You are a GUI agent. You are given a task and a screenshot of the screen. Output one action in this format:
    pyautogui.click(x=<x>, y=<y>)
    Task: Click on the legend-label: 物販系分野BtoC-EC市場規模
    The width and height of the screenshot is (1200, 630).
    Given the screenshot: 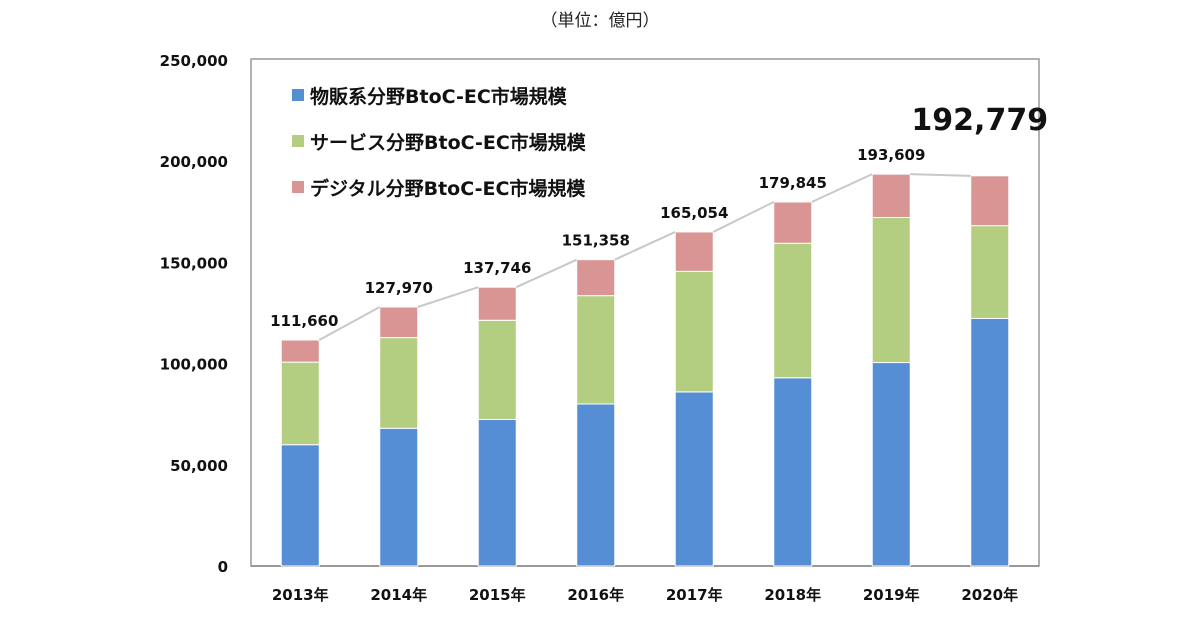 What is the action you would take?
    pyautogui.click(x=439, y=96)
    